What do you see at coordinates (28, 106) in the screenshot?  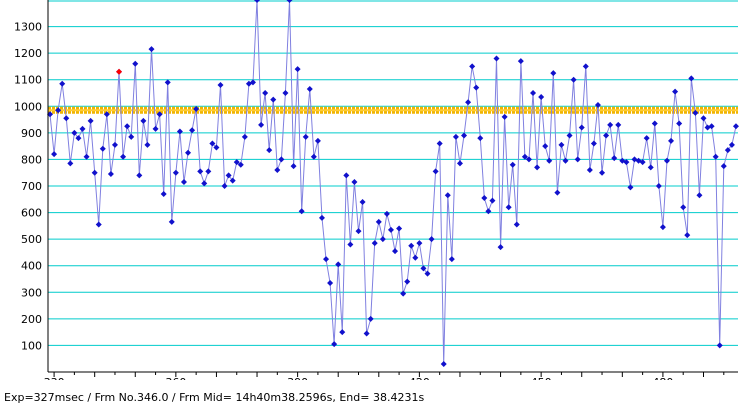 I see `y-tick-label: 1000` at bounding box center [28, 106].